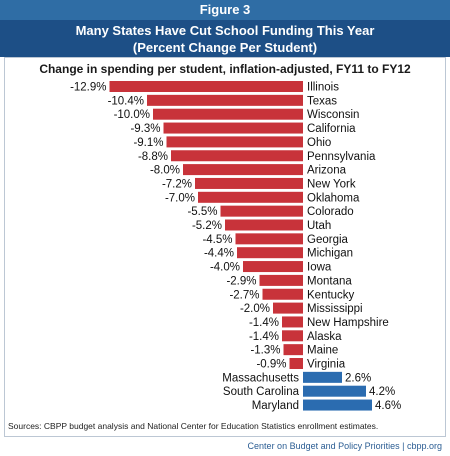  I want to click on bar-arizona, so click(243, 170).